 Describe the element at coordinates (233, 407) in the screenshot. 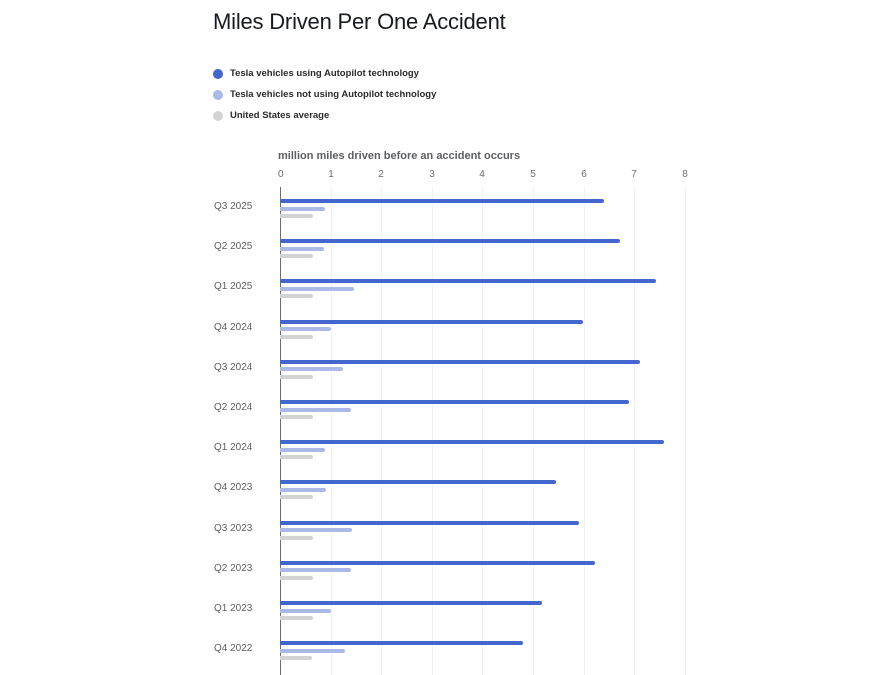

I see `y-category-label: Q2 2024` at that location.